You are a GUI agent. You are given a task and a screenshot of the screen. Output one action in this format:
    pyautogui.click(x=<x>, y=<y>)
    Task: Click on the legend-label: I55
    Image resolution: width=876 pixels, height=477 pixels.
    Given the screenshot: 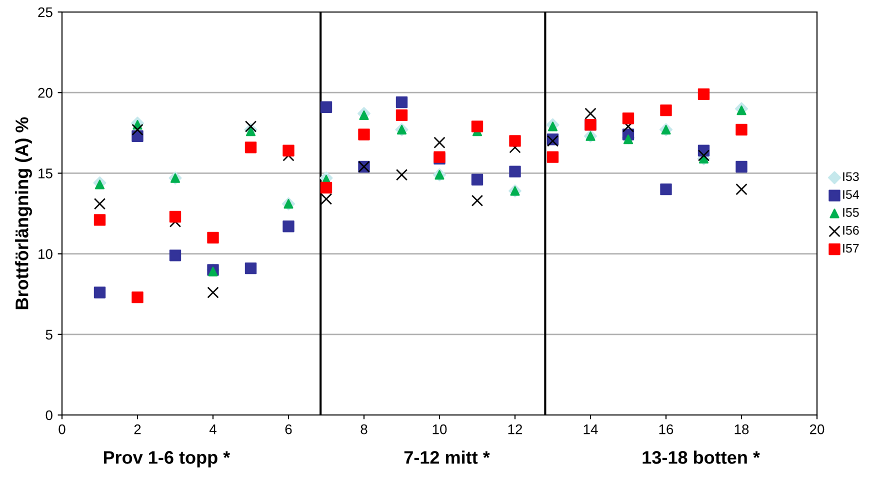 What is the action you would take?
    pyautogui.click(x=851, y=212)
    